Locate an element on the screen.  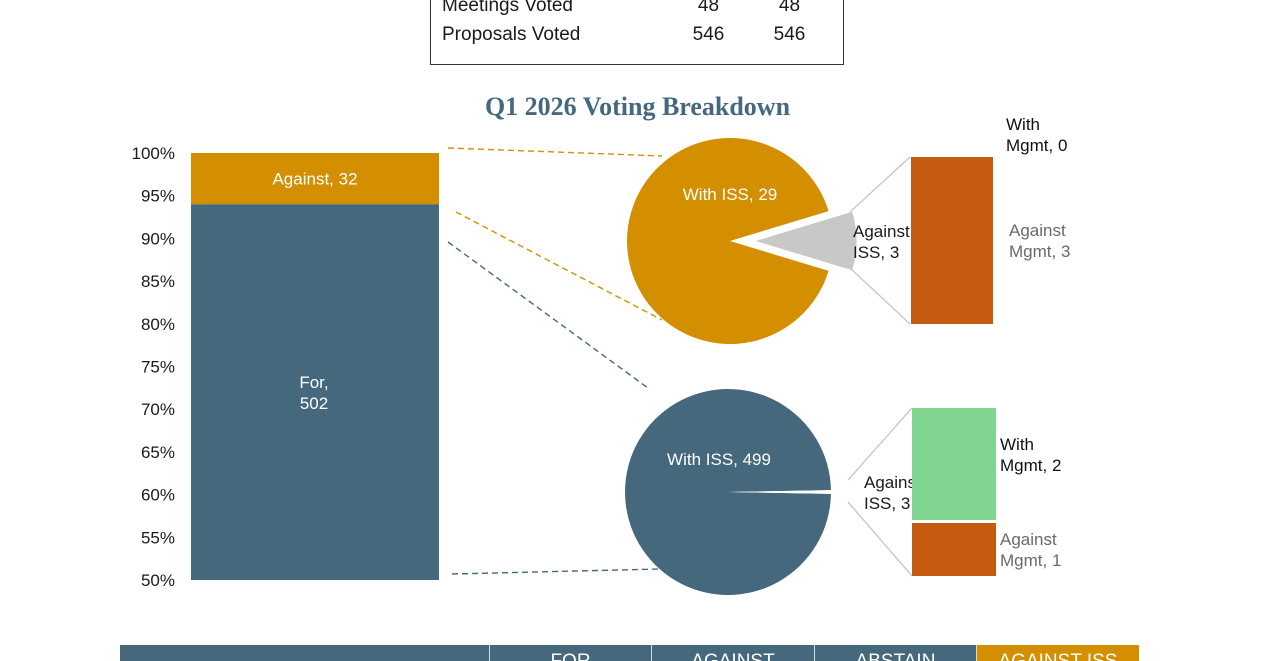
summary-row-proposals: Proposals Voted 546 546 is located at coordinates (637, 37).